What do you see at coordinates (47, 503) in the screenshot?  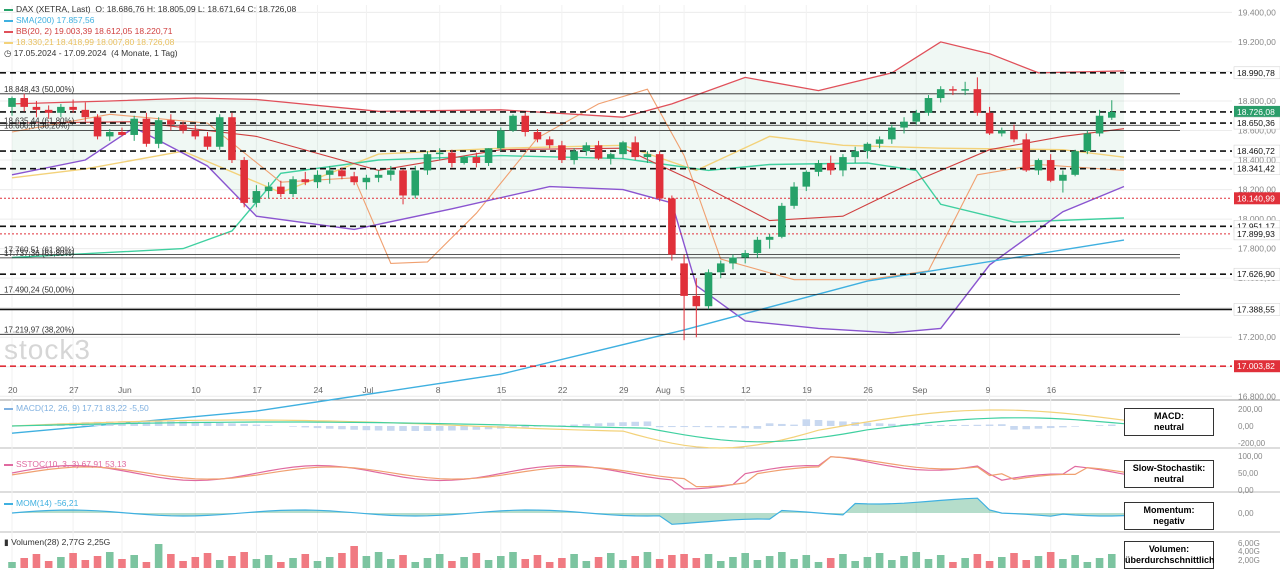 I see `mom-label: MOM(14) -56,21` at bounding box center [47, 503].